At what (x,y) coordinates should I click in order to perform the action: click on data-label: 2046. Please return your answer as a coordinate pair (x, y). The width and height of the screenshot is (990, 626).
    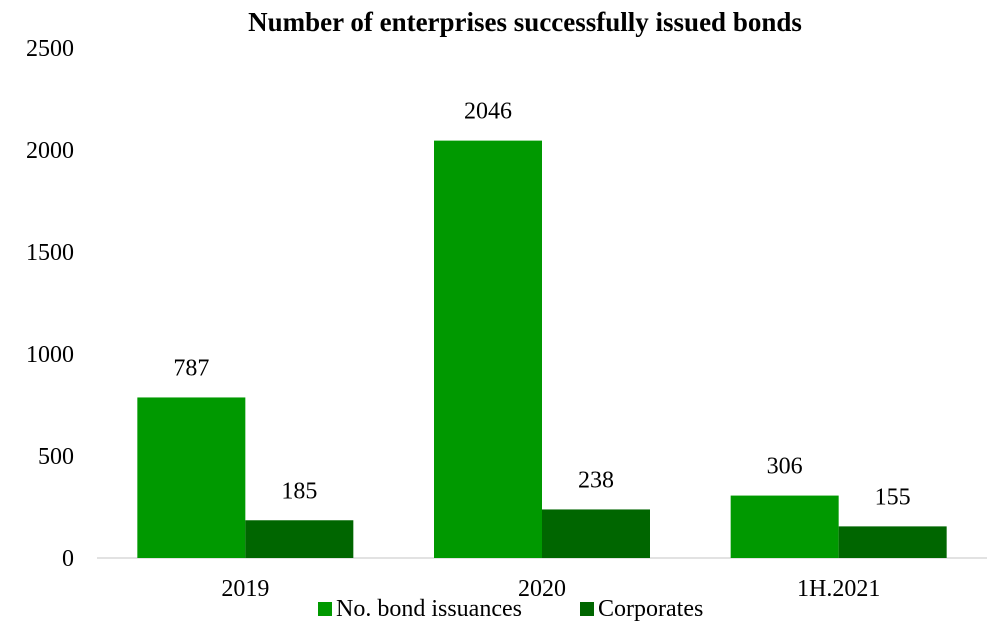
    Looking at the image, I should click on (488, 112).